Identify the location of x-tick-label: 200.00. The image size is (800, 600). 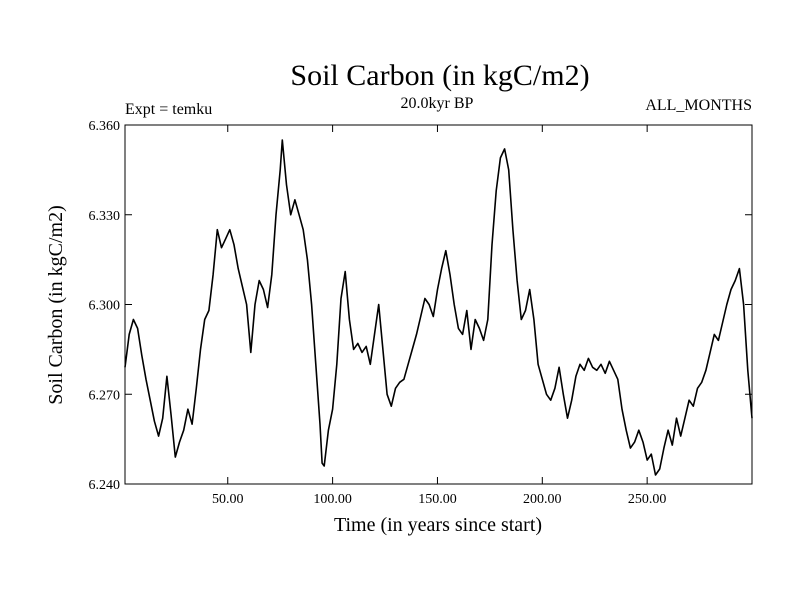
(542, 499).